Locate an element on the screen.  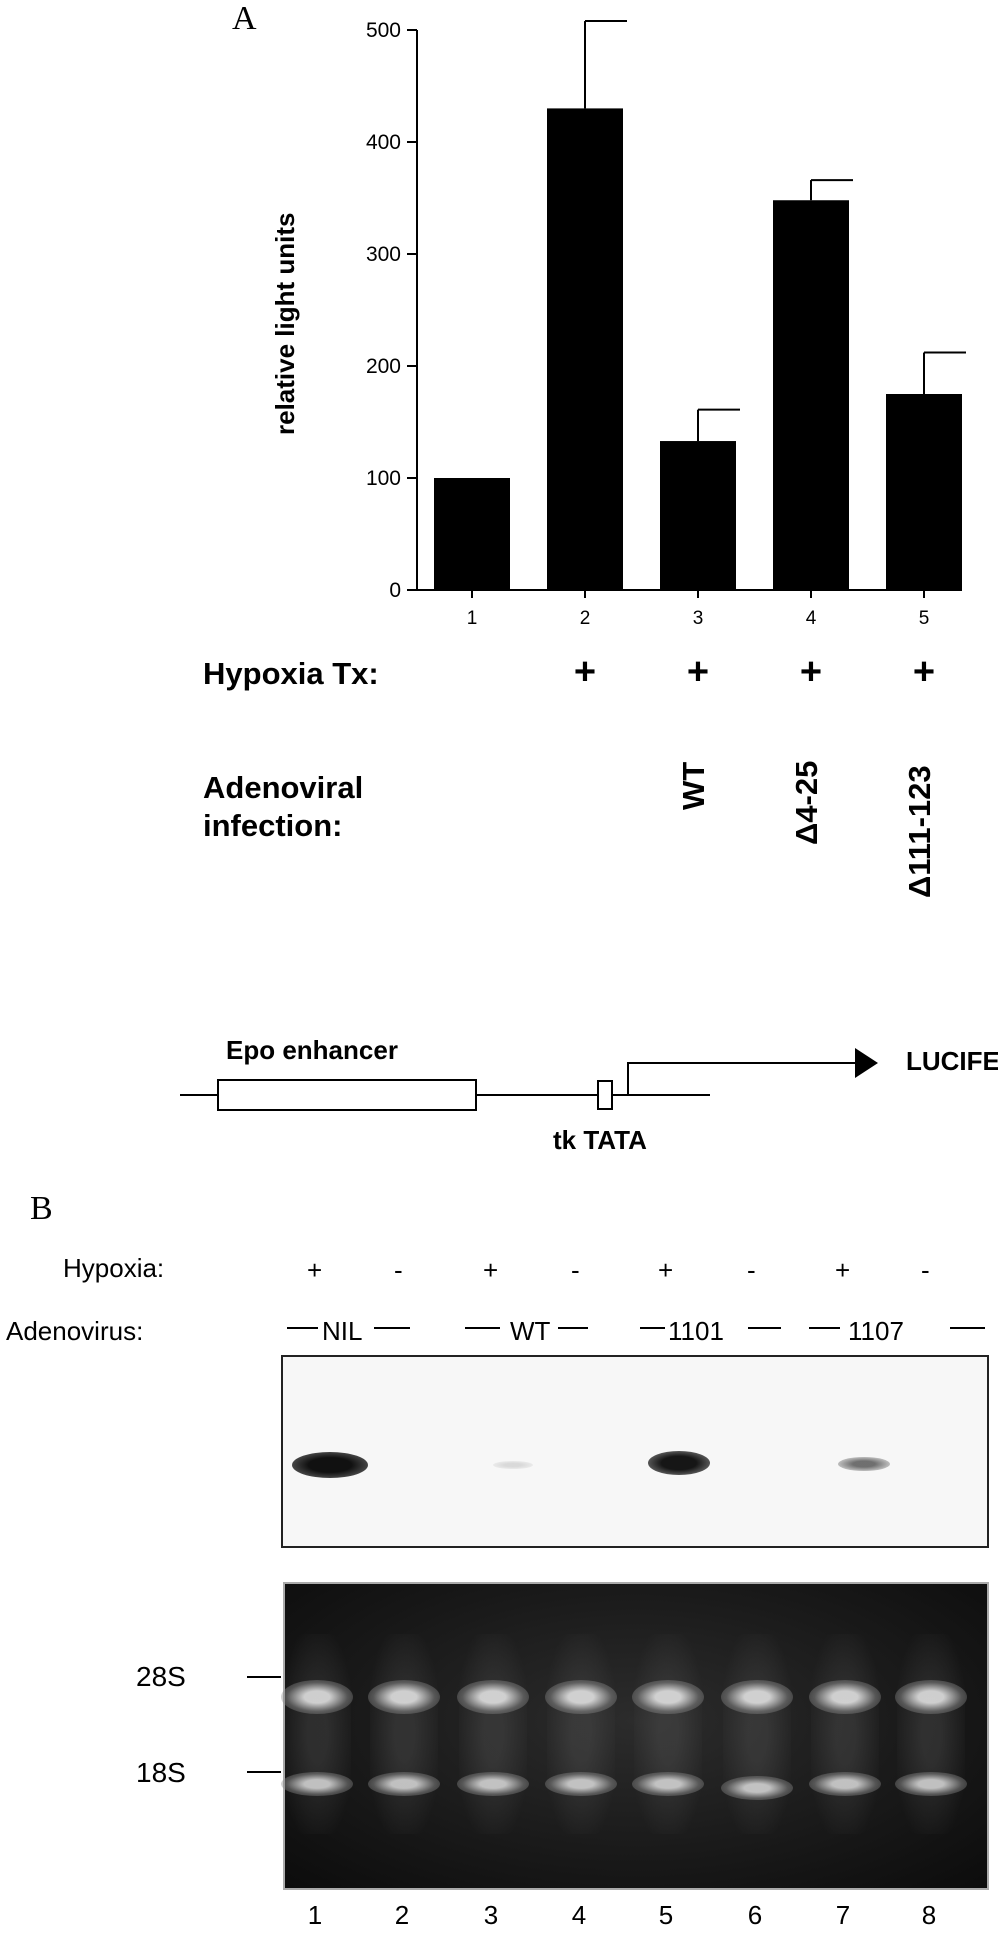
adenovirus-nil-label: NIL is located at coordinates (342, 1331).